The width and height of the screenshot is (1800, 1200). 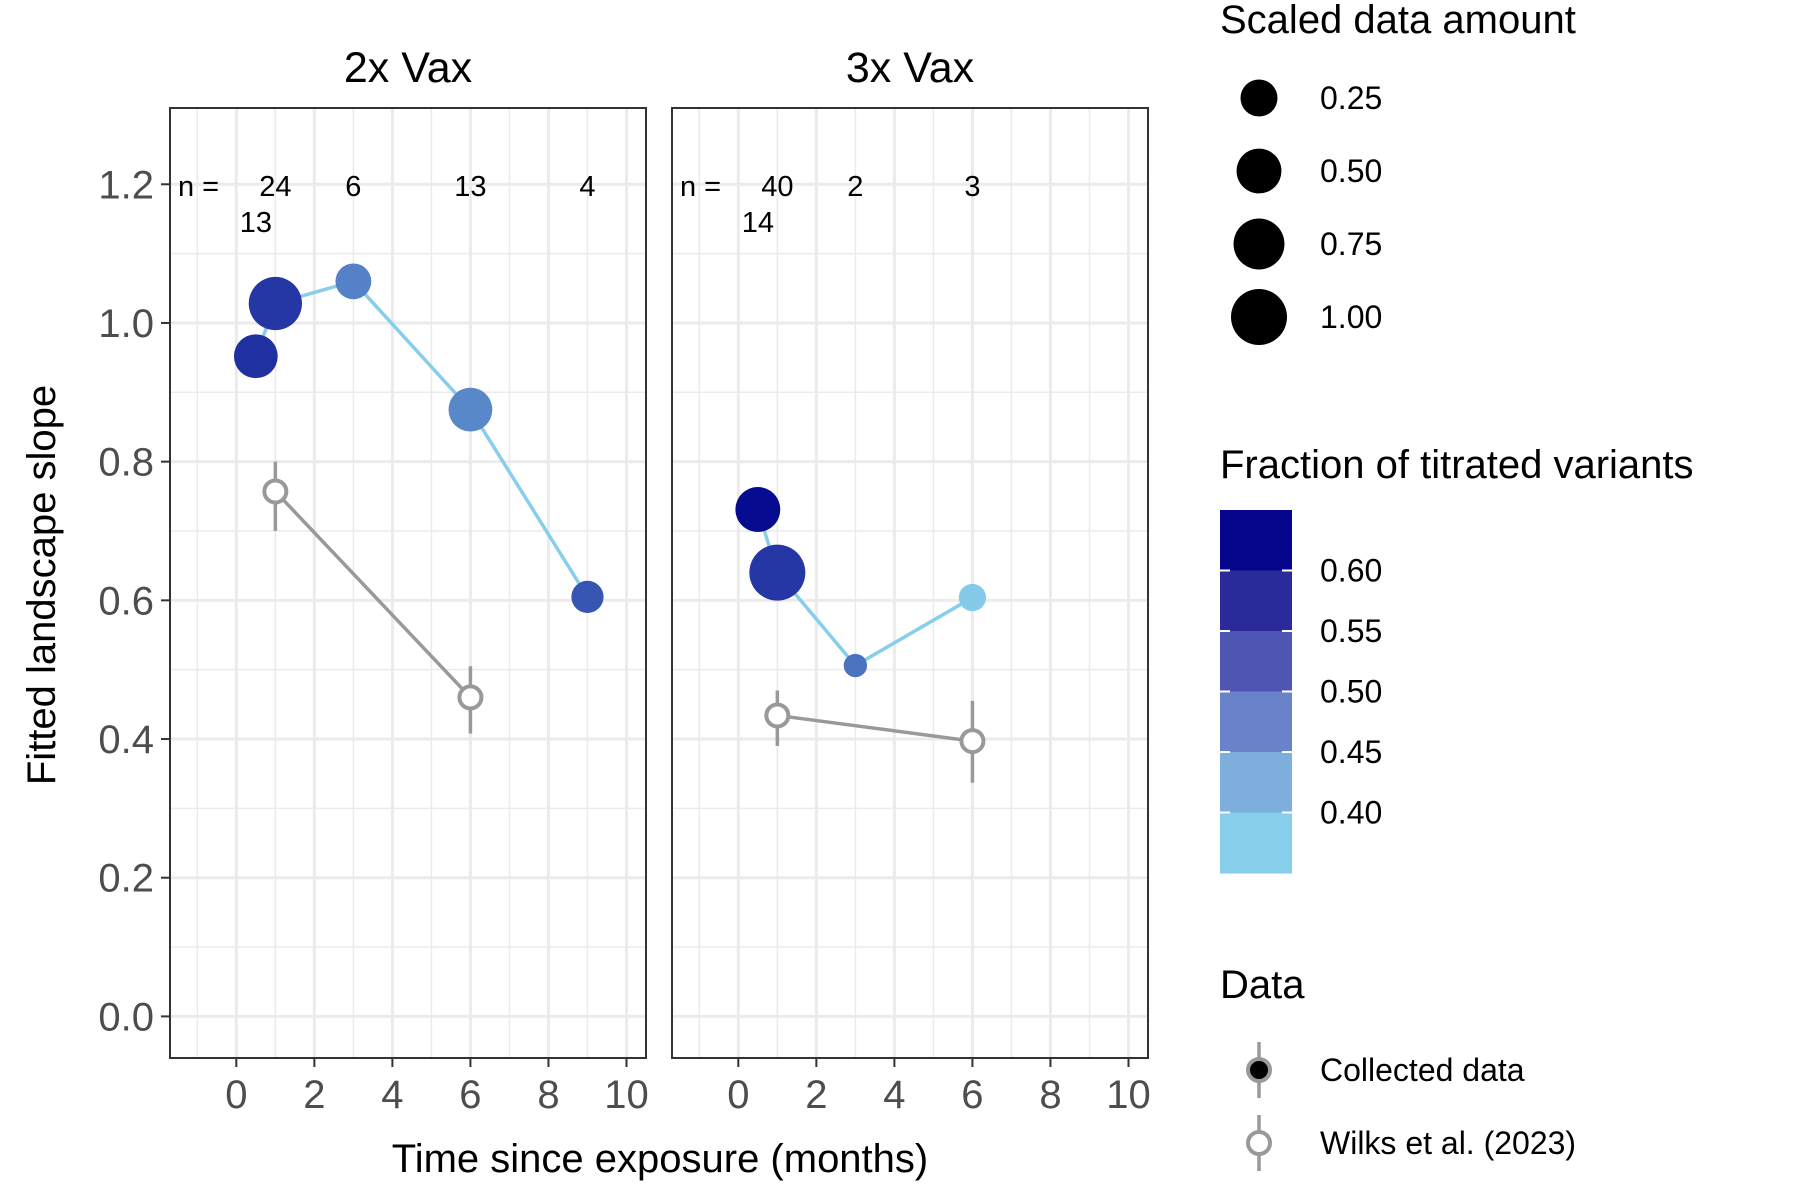 I want to click on y-tick-label: 0.8, so click(x=126, y=463).